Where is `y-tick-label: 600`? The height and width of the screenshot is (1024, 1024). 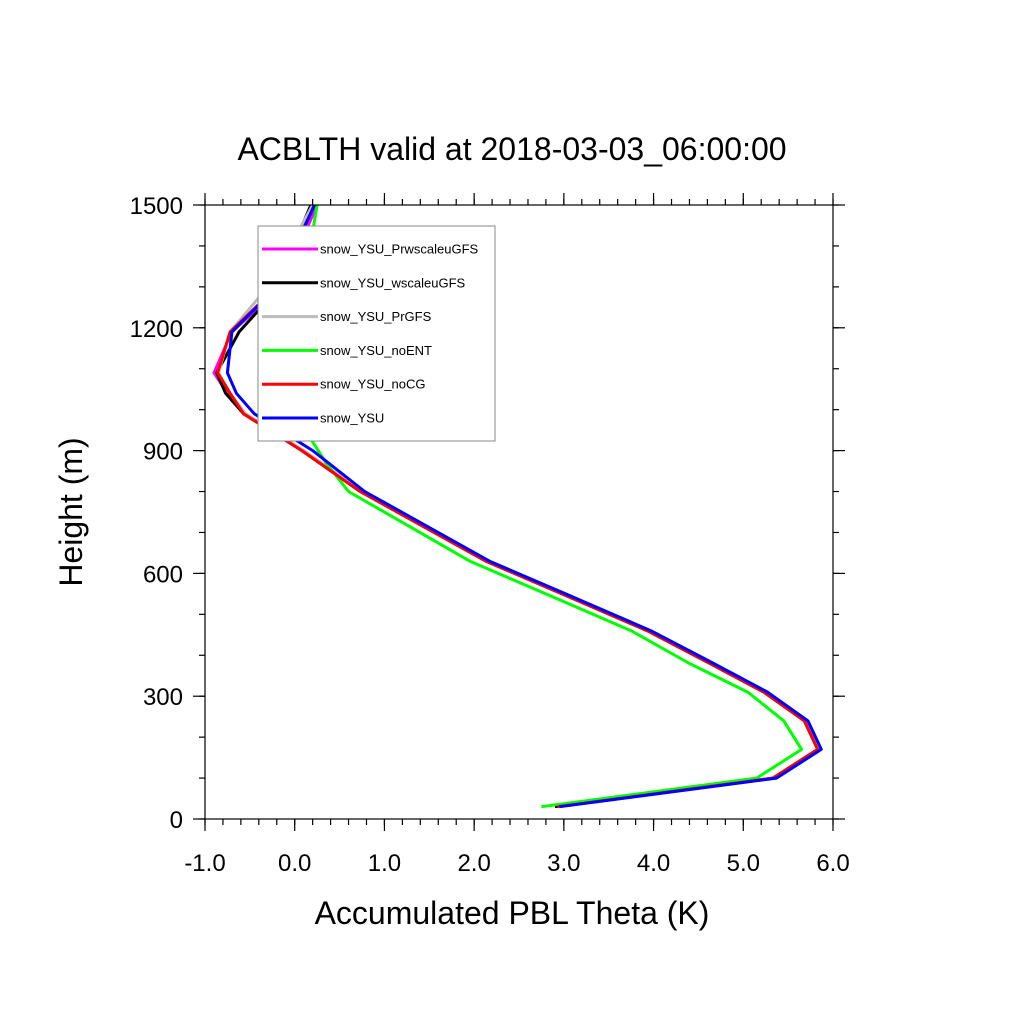
y-tick-label: 600 is located at coordinates (163, 574).